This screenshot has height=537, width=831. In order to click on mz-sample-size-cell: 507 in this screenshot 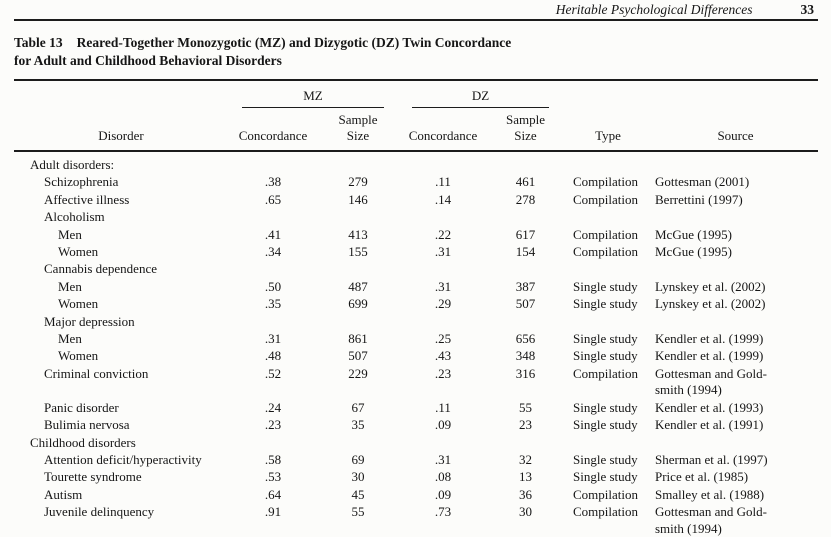, I will do `click(358, 356)`.